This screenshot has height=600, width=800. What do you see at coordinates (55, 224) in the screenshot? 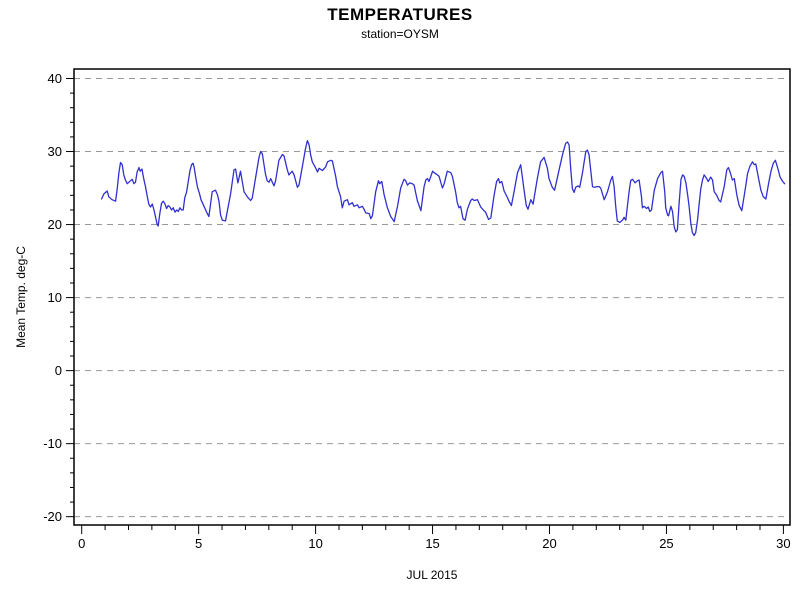
I see `y-tick-label: 20` at bounding box center [55, 224].